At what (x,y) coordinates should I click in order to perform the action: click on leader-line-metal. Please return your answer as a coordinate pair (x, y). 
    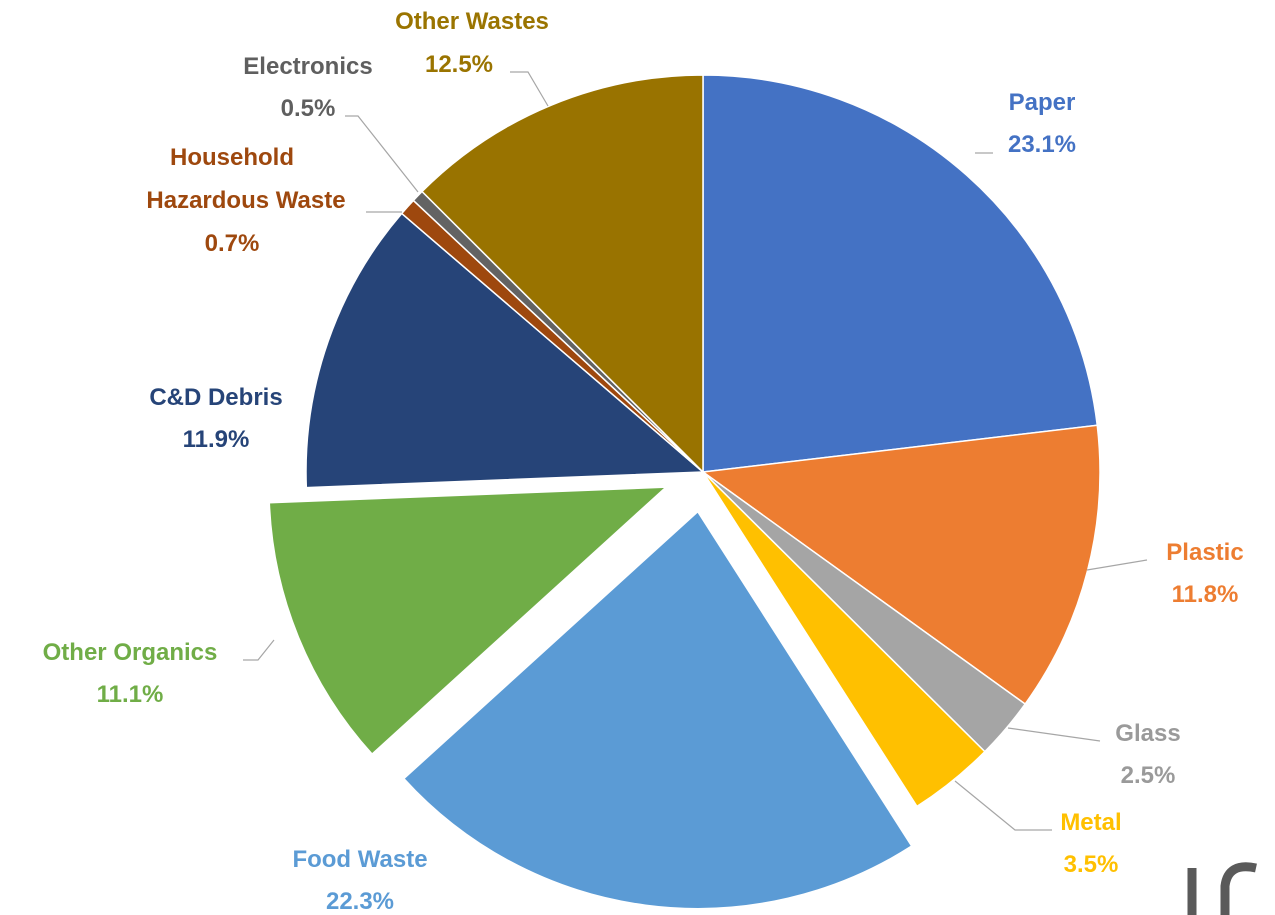
    Looking at the image, I should click on (1003, 805).